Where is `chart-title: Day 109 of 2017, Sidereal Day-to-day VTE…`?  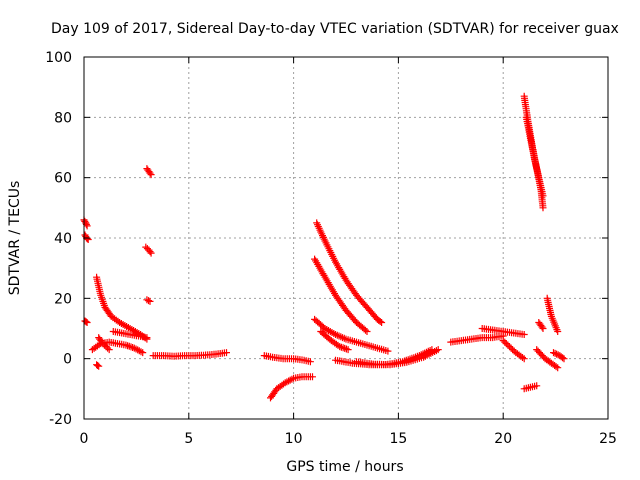 chart-title: Day 109 of 2017, Sidereal Day-to-day VTE… is located at coordinates (335, 29).